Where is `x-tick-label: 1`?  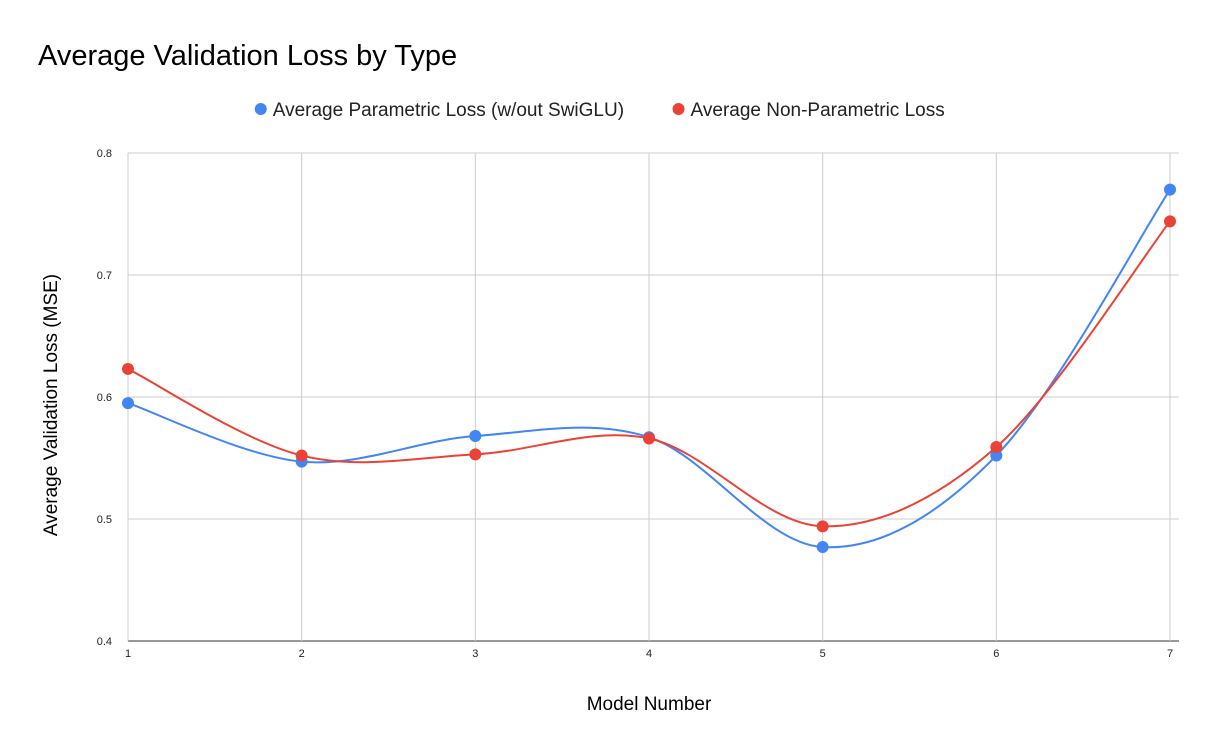 x-tick-label: 1 is located at coordinates (128, 654).